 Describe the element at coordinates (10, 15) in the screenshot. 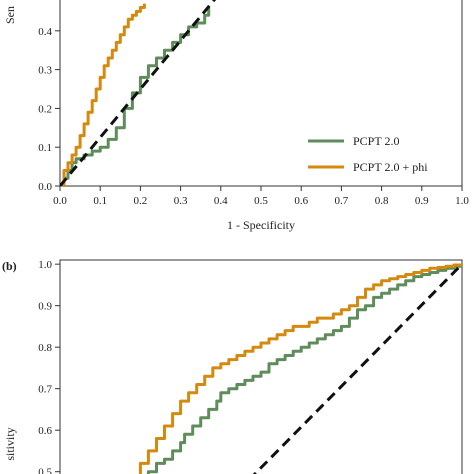

I see `panel-a-y-axis-title: Sen` at that location.